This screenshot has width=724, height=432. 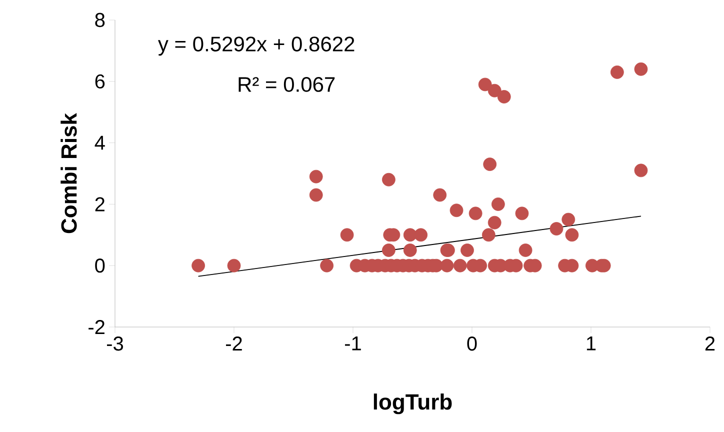 I want to click on x-tick-label: 1, so click(x=591, y=343).